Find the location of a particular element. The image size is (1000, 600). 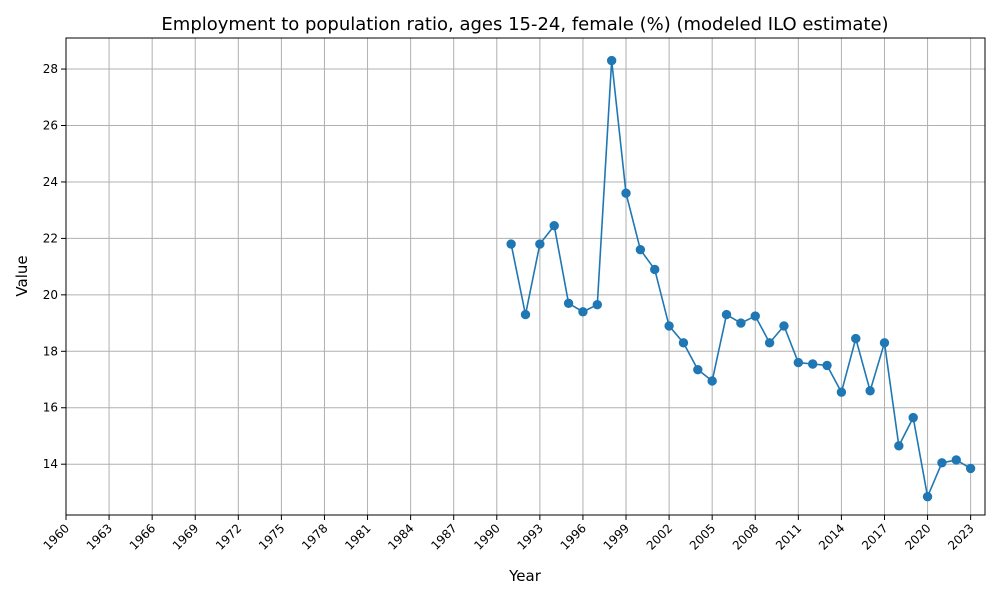

x-tick-label: 2011 is located at coordinates (788, 536).